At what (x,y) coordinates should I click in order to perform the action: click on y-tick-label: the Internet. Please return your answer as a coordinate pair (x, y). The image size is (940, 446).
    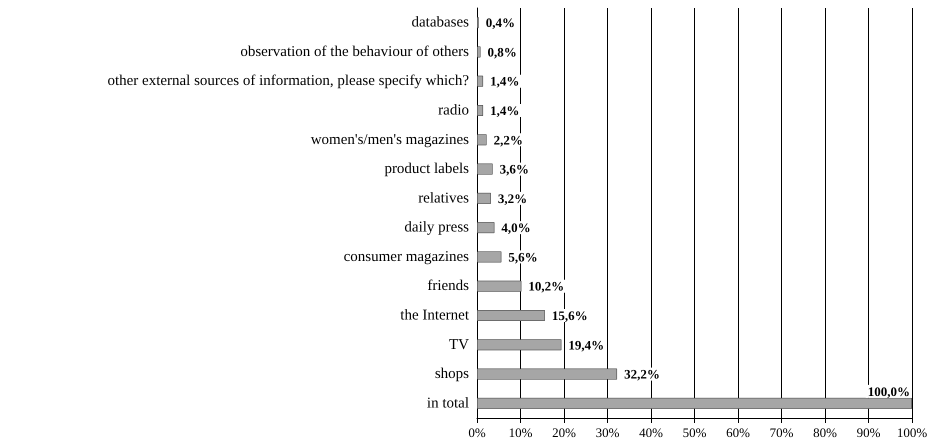
    Looking at the image, I should click on (435, 316).